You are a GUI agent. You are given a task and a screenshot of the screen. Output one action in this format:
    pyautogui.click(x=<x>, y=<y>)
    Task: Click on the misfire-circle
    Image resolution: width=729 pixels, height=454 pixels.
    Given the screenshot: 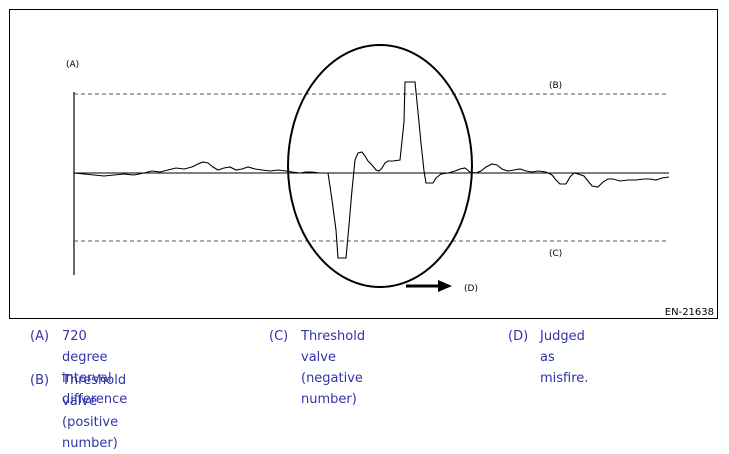 What is the action you would take?
    pyautogui.click(x=380, y=166)
    